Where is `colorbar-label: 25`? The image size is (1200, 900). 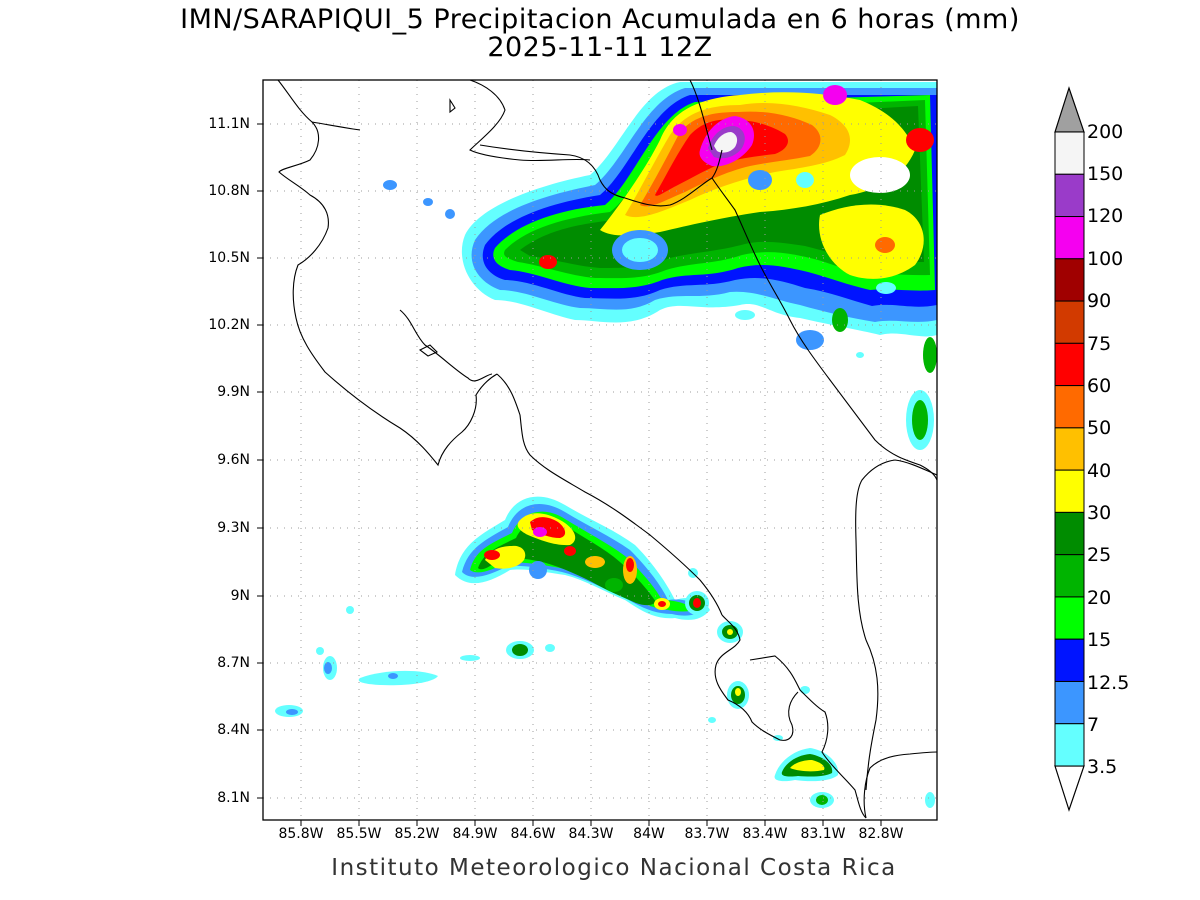
colorbar-label: 25 is located at coordinates (1099, 555).